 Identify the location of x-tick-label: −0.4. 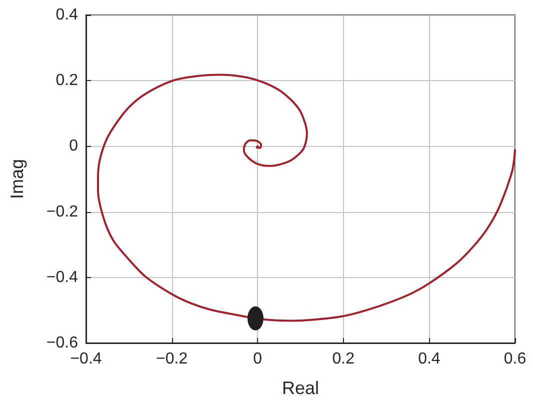
(86, 359).